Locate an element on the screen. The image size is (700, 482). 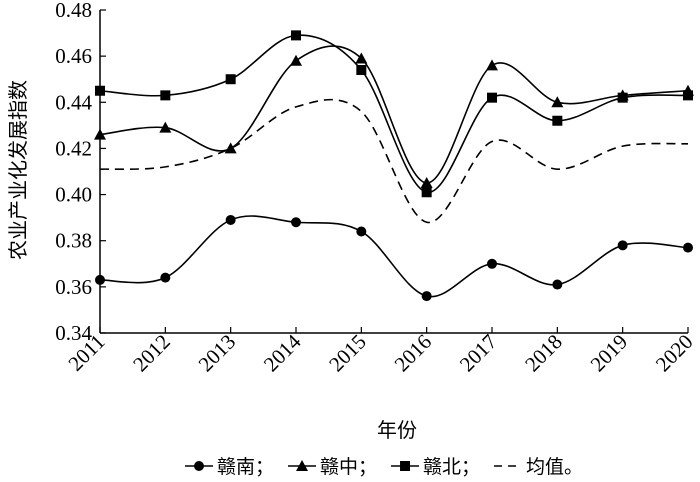
y-tick-label-5: 0.44 is located at coordinates (73, 102).